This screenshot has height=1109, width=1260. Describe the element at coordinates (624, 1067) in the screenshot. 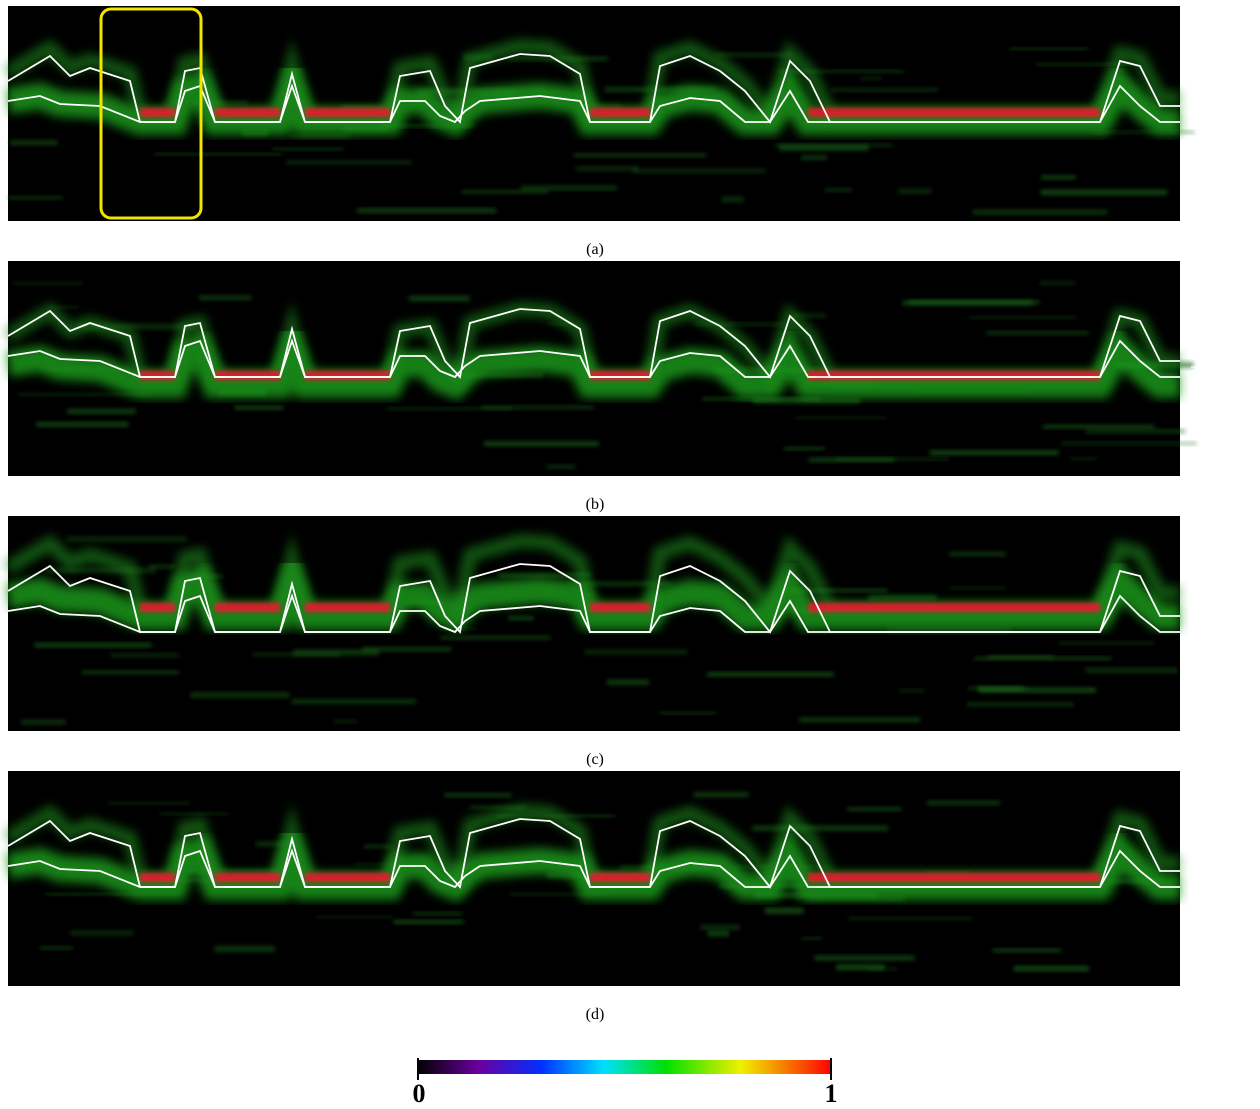

I see `colorbar-gradient` at that location.